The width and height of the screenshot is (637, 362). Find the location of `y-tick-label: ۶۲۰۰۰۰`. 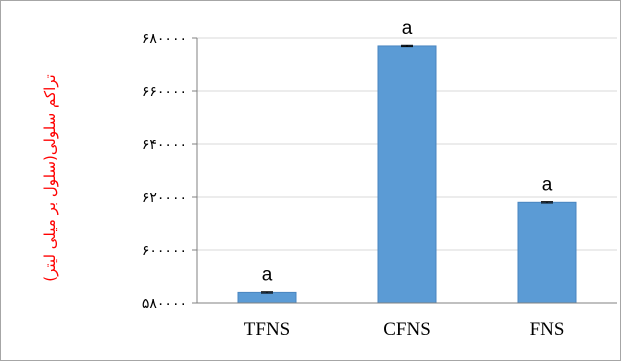

y-tick-label: ۶۲۰۰۰۰ is located at coordinates (164, 198).